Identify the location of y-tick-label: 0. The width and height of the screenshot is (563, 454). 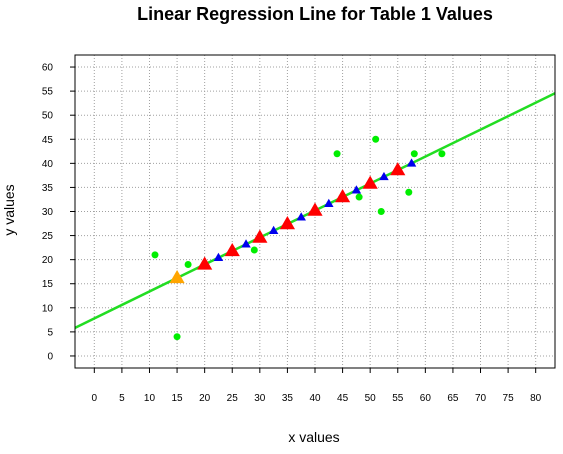
(50, 356).